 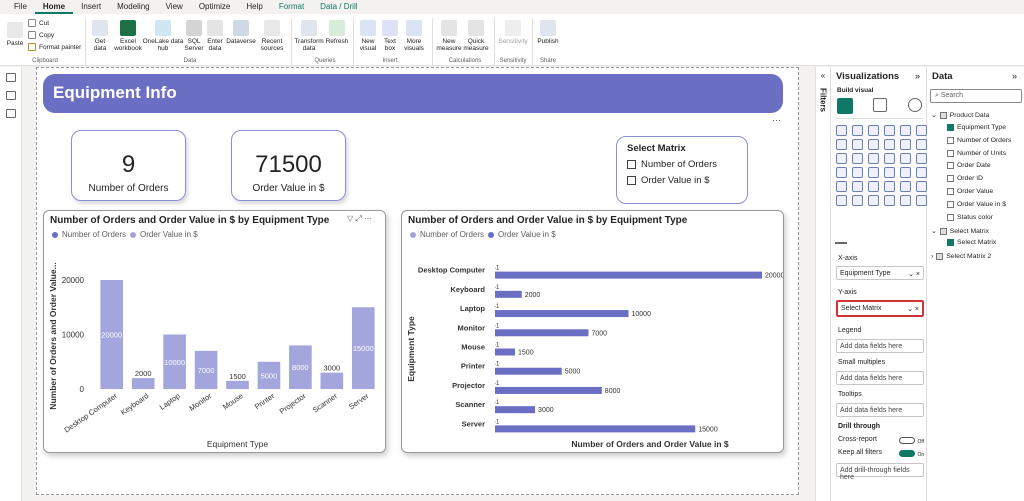 What do you see at coordinates (969, 166) in the screenshot?
I see `field-item: Order Date` at bounding box center [969, 166].